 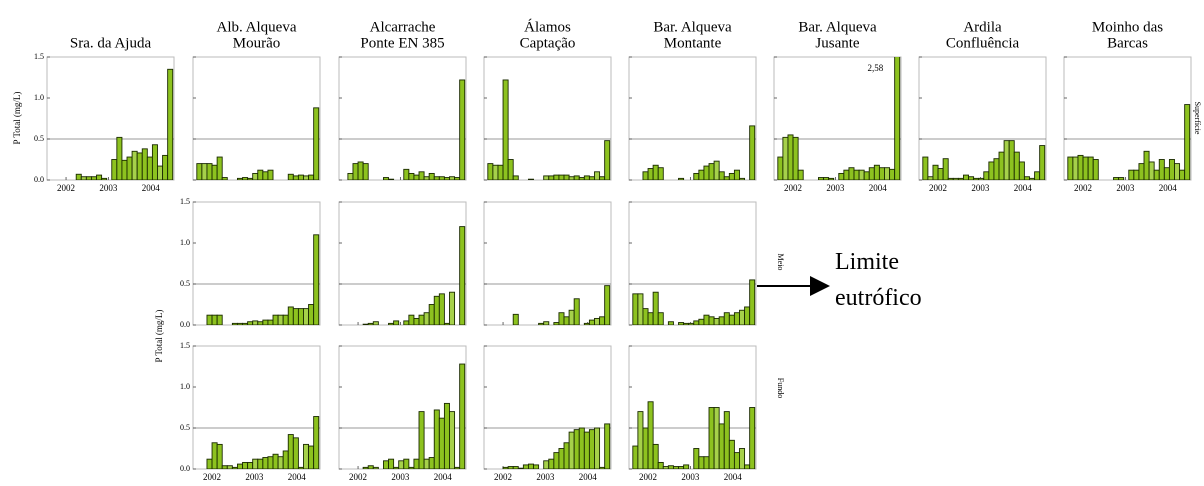 What do you see at coordinates (1197, 118) in the screenshot?
I see `row-label: Superfície` at bounding box center [1197, 118].